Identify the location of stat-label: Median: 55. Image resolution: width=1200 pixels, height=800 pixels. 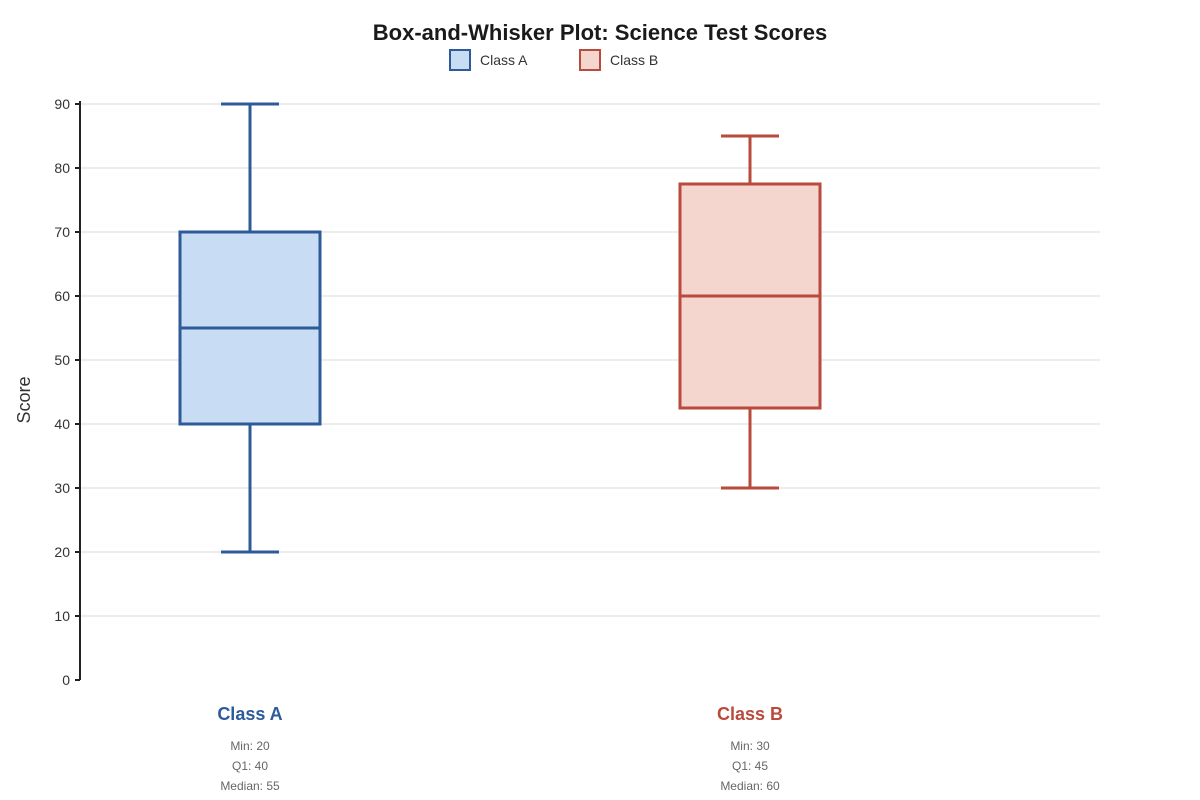
(250, 786).